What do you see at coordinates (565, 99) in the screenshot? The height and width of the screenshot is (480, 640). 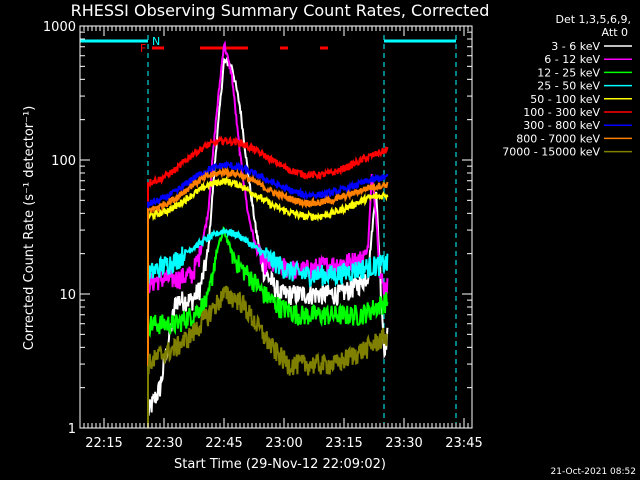 I see `legend-label: 50 - 100 keV` at bounding box center [565, 99].